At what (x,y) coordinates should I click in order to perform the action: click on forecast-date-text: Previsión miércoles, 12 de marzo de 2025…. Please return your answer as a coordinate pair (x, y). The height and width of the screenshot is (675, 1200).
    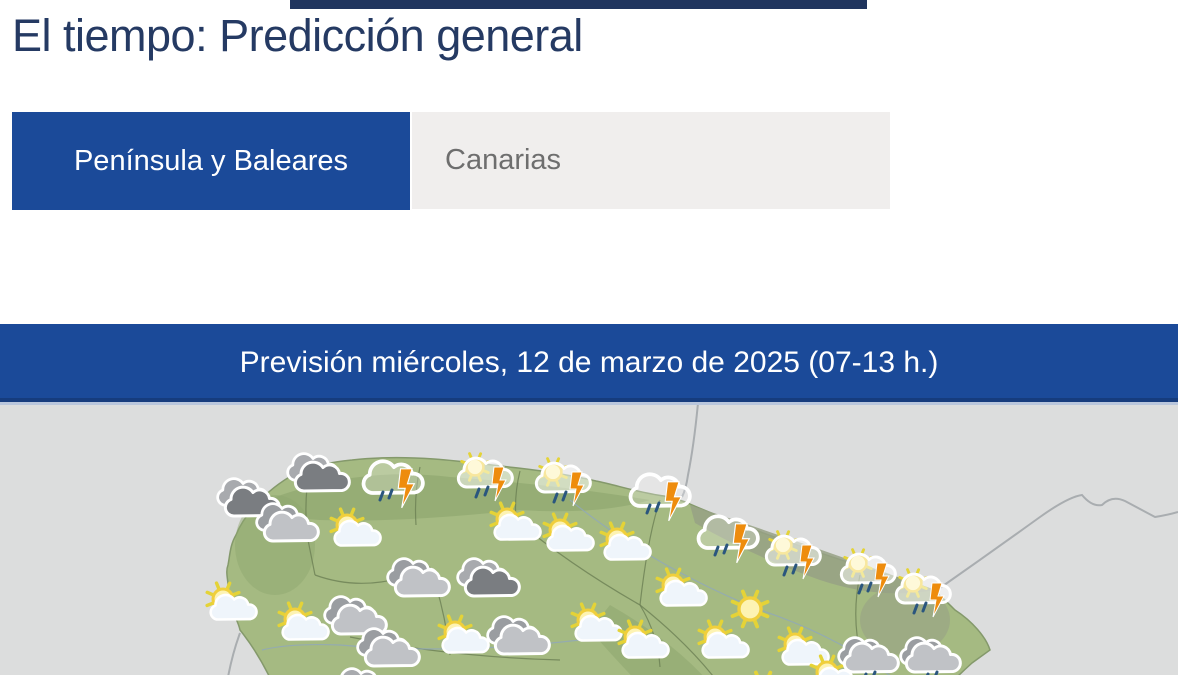
    Looking at the image, I should click on (589, 362).